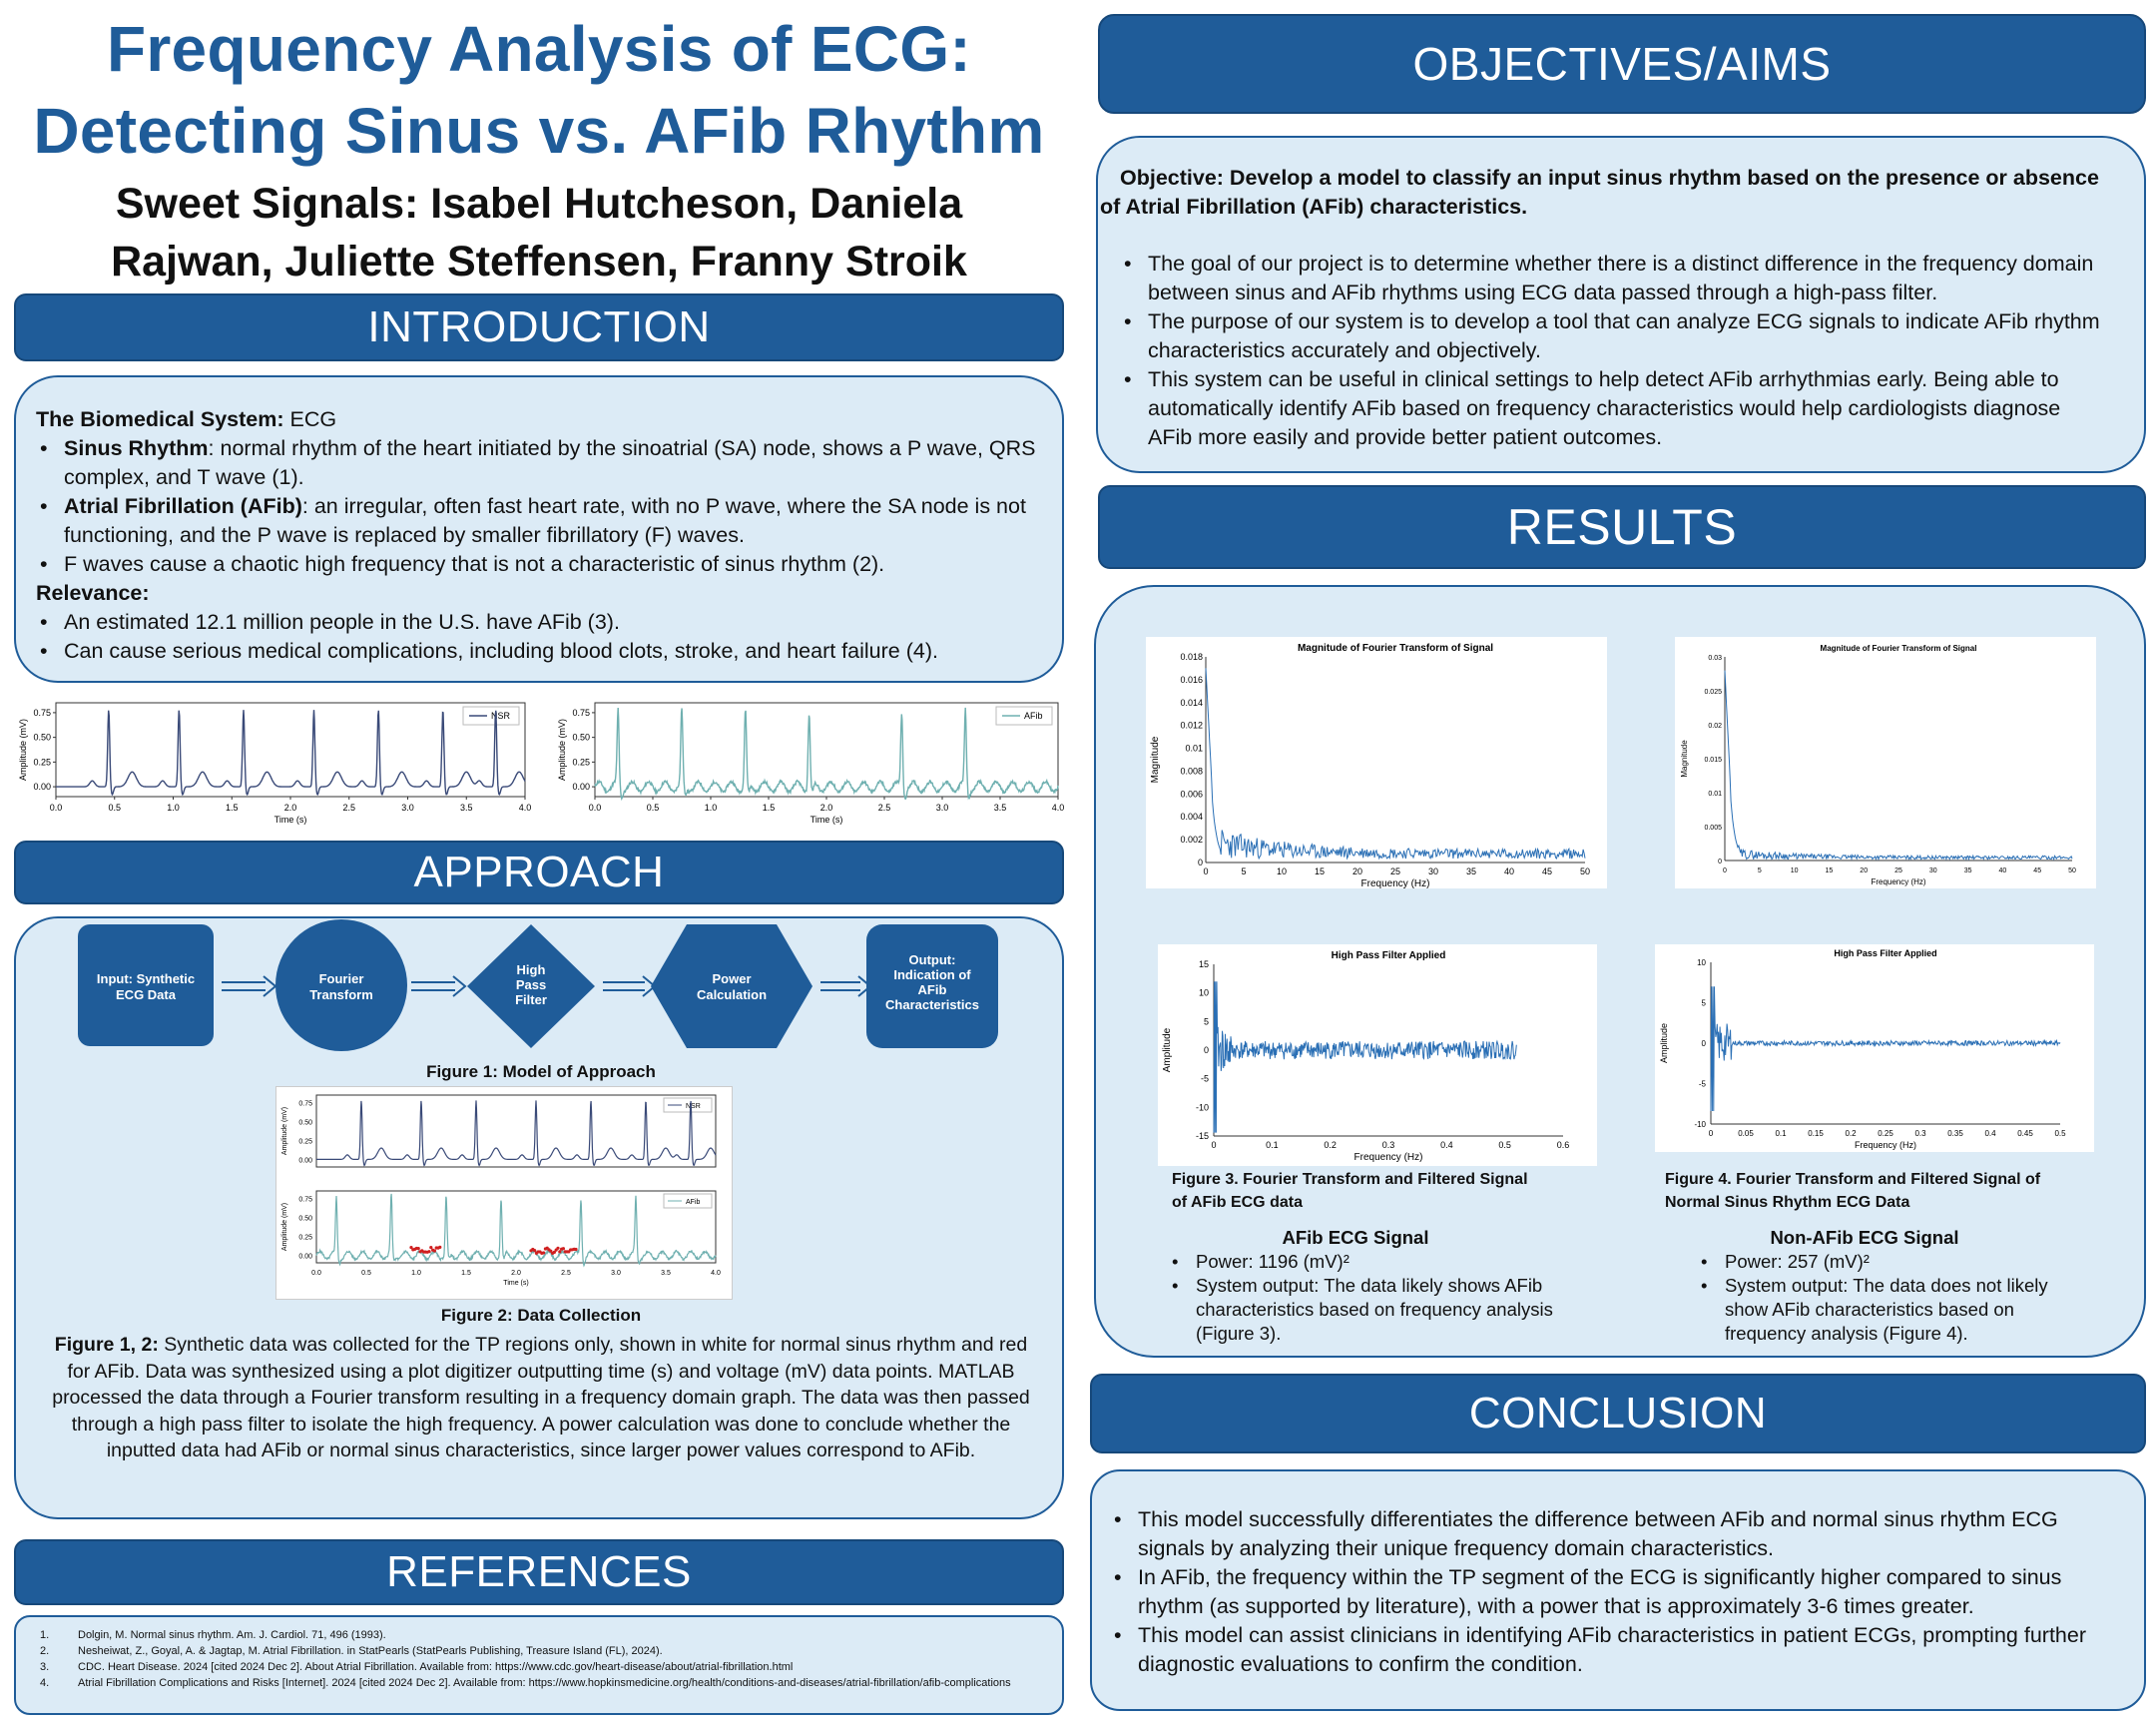 The height and width of the screenshot is (1725, 2156). I want to click on x-tick-label: 0.6, so click(1563, 1145).